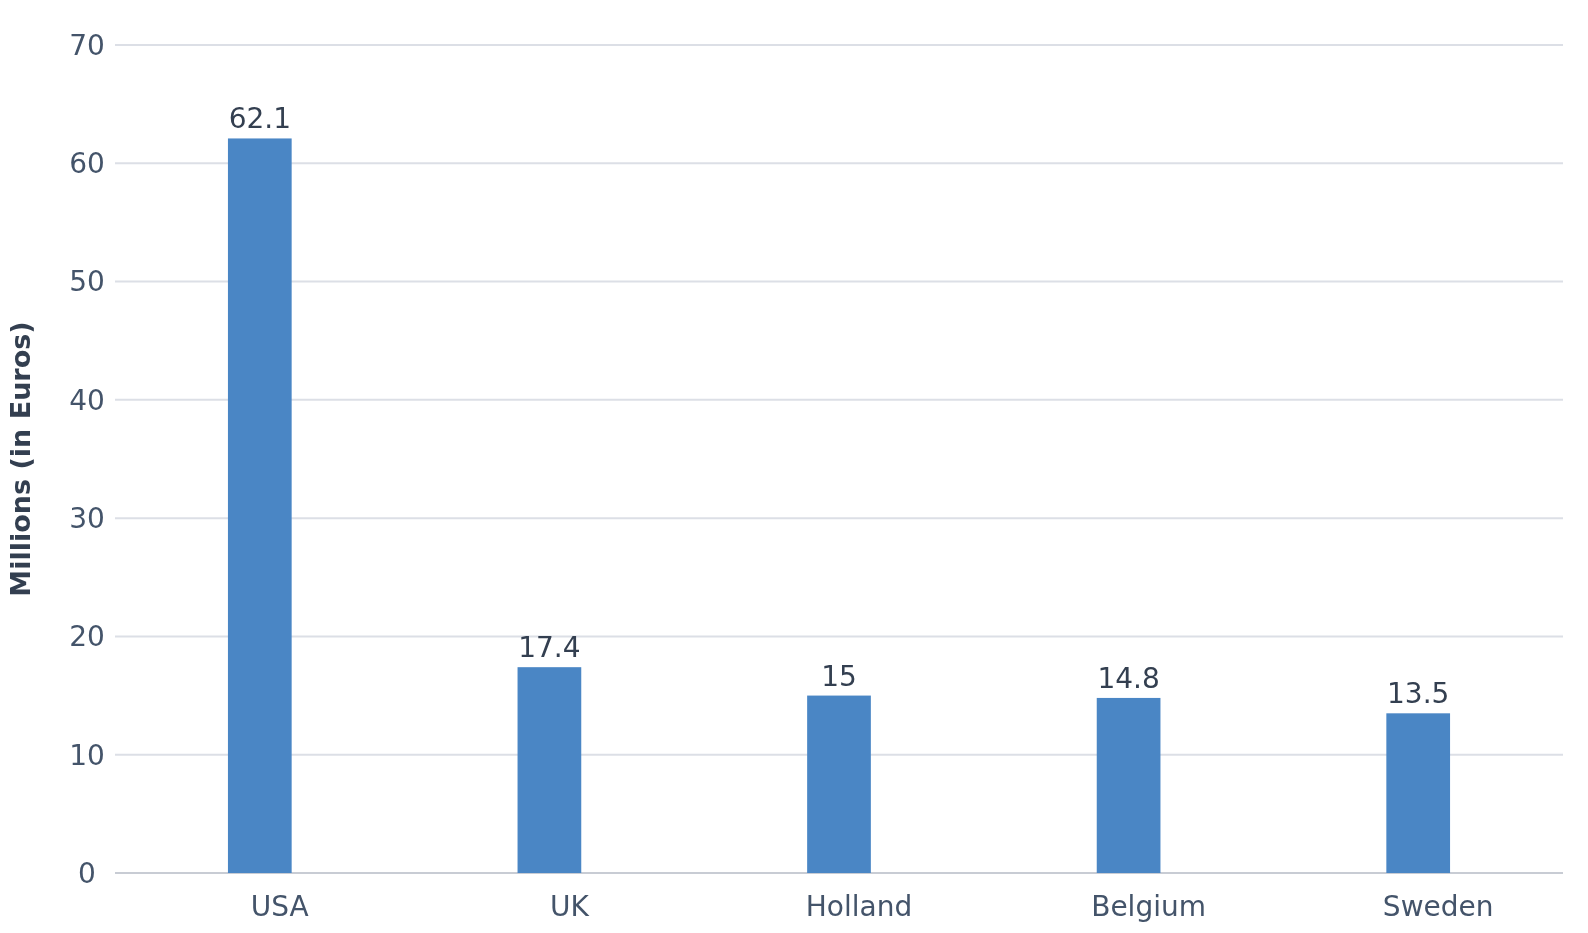  What do you see at coordinates (1148, 906) in the screenshot?
I see `x-tick-label: Belgium` at bounding box center [1148, 906].